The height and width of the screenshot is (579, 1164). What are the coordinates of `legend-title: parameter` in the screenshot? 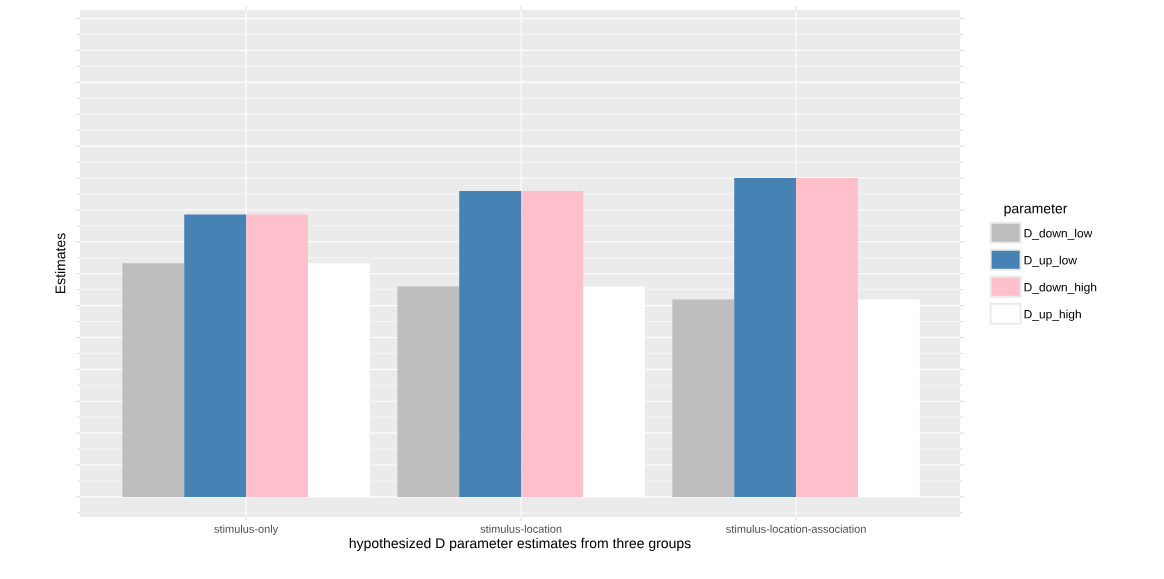 It's located at (1036, 210).